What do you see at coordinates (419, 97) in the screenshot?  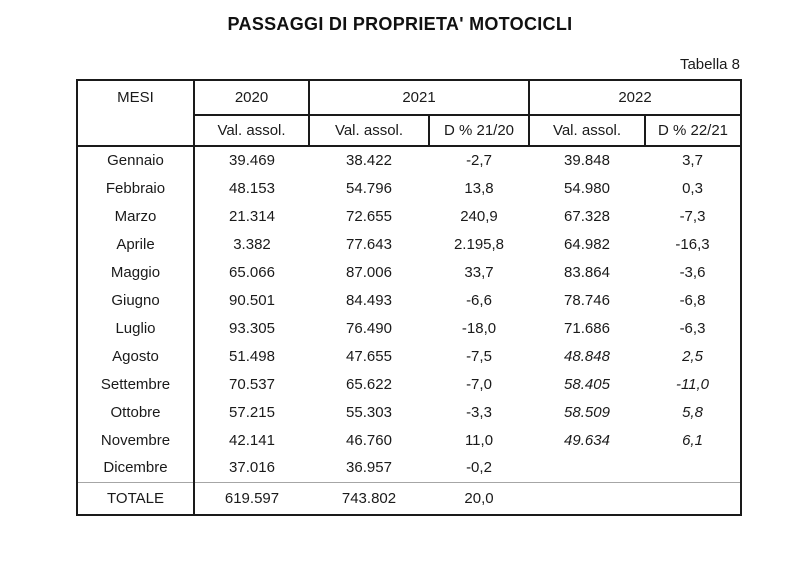 I see `column-header-2021: 2021` at bounding box center [419, 97].